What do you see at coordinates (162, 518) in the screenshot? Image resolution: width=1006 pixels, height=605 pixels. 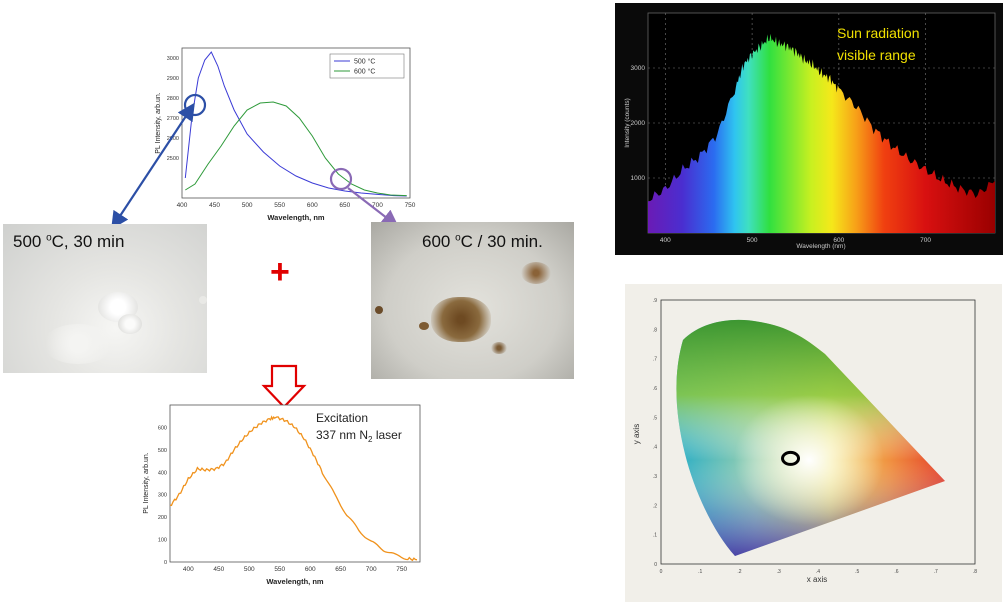 I see `bot-ytick-label: 200` at bounding box center [162, 518].